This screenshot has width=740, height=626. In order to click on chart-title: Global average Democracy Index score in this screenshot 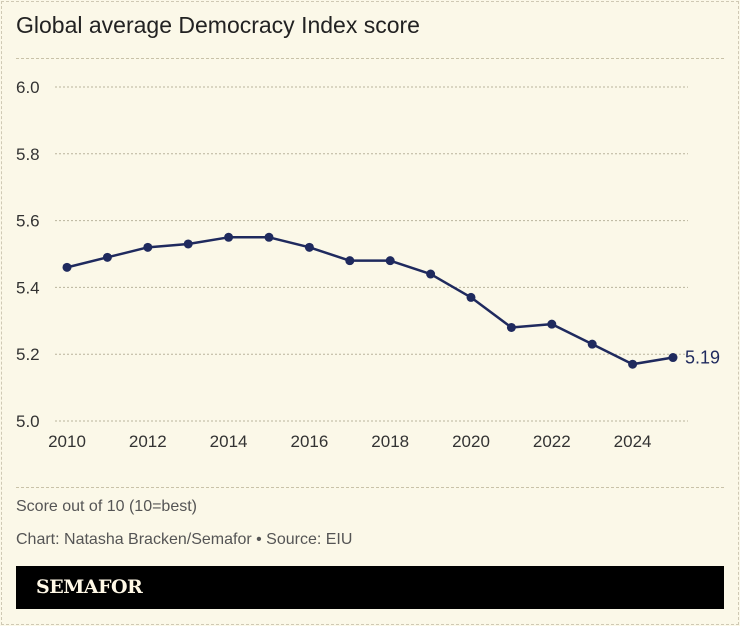, I will do `click(218, 25)`.